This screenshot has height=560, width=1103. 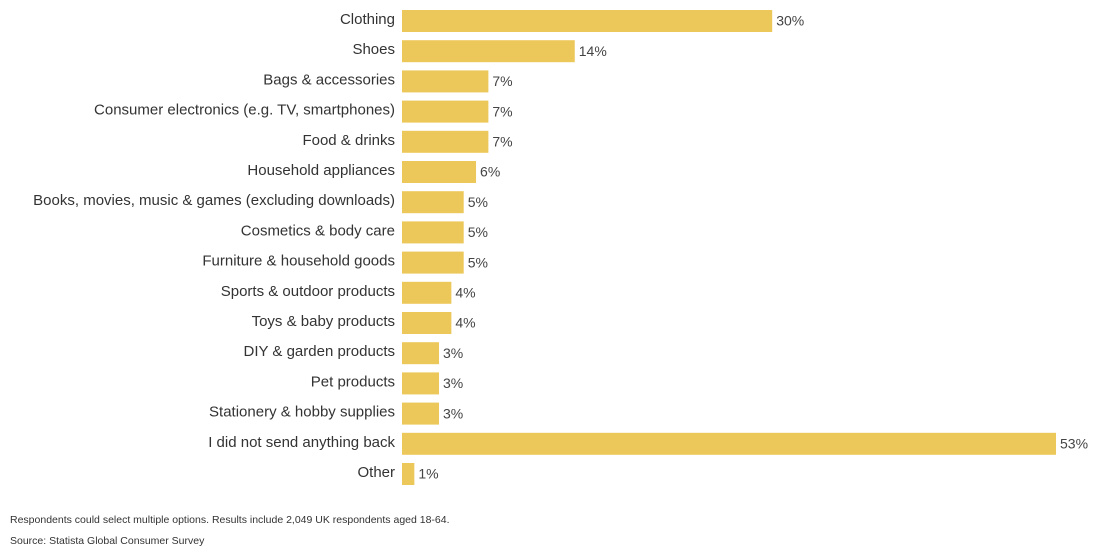 What do you see at coordinates (321, 170) in the screenshot?
I see `category-label: Household appliances` at bounding box center [321, 170].